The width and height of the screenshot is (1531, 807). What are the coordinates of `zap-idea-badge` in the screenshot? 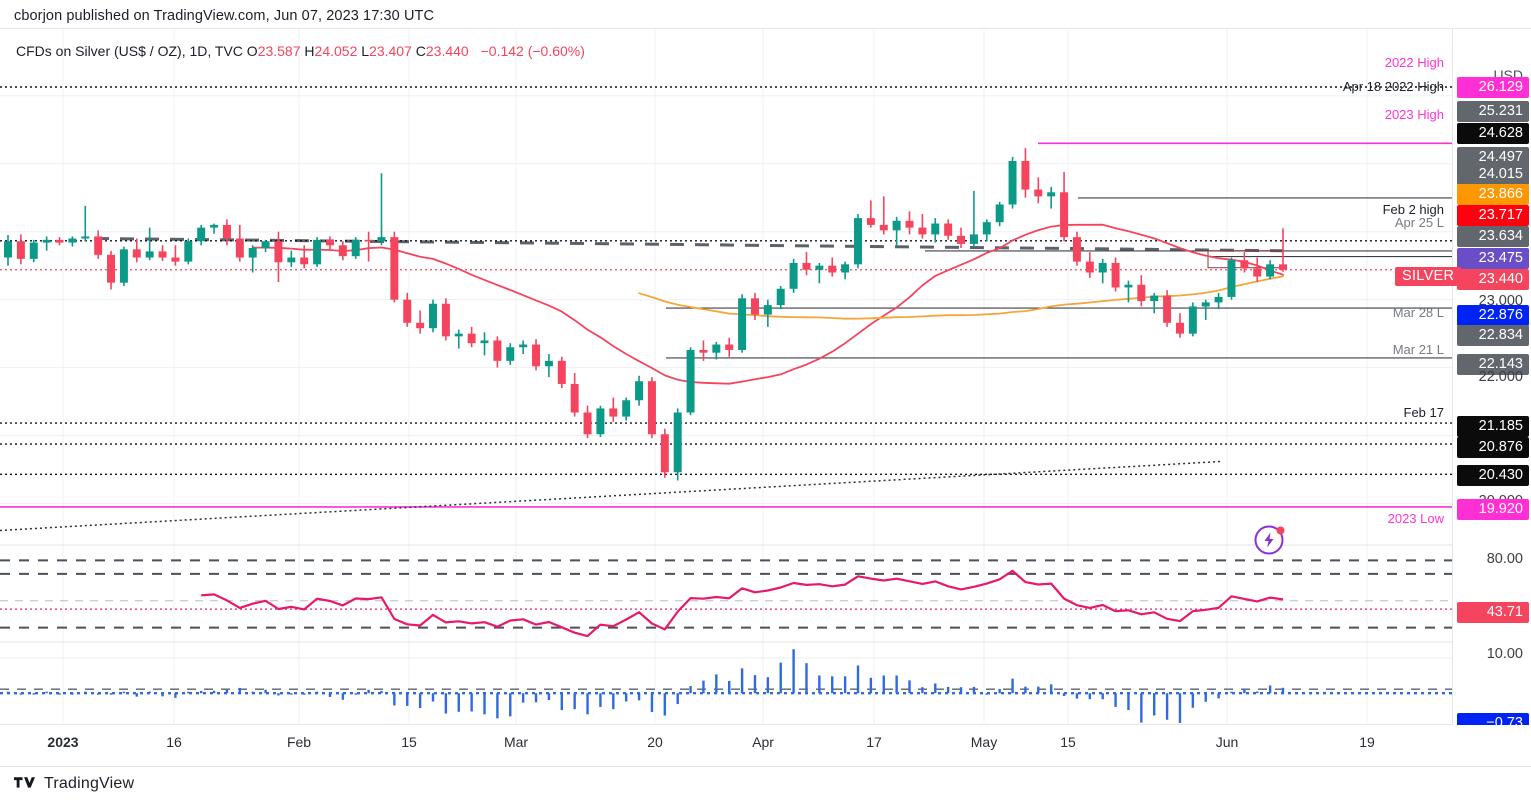 It's located at (1270, 539).